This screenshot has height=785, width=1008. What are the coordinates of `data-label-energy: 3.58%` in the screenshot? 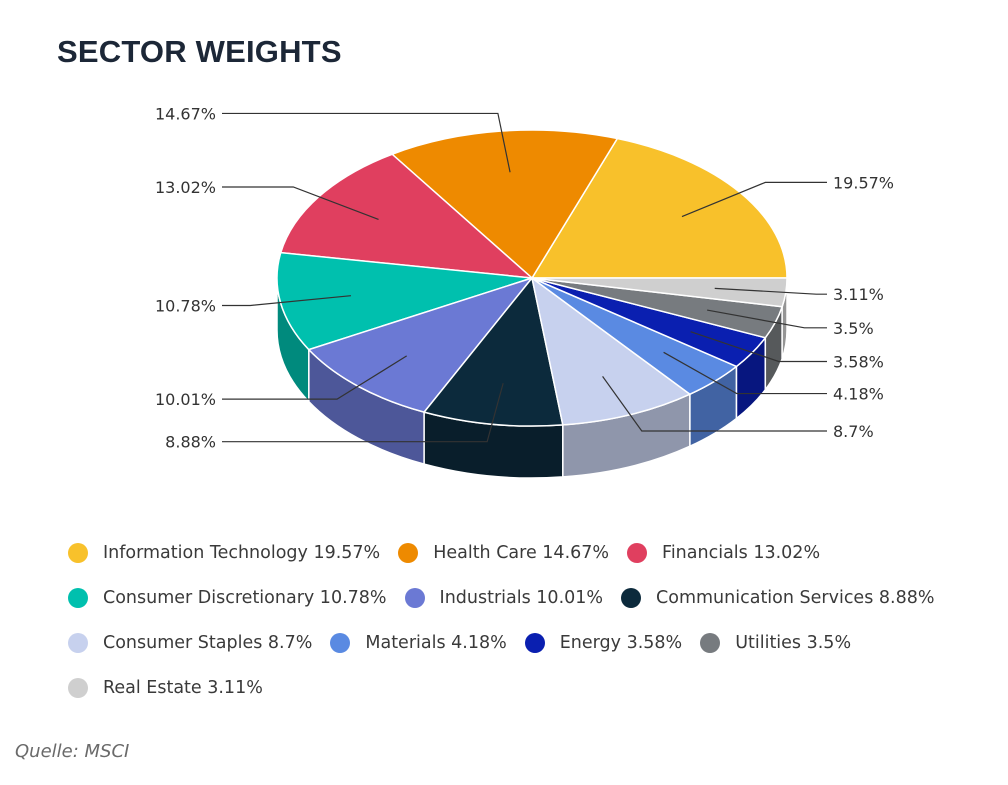 It's located at (858, 361).